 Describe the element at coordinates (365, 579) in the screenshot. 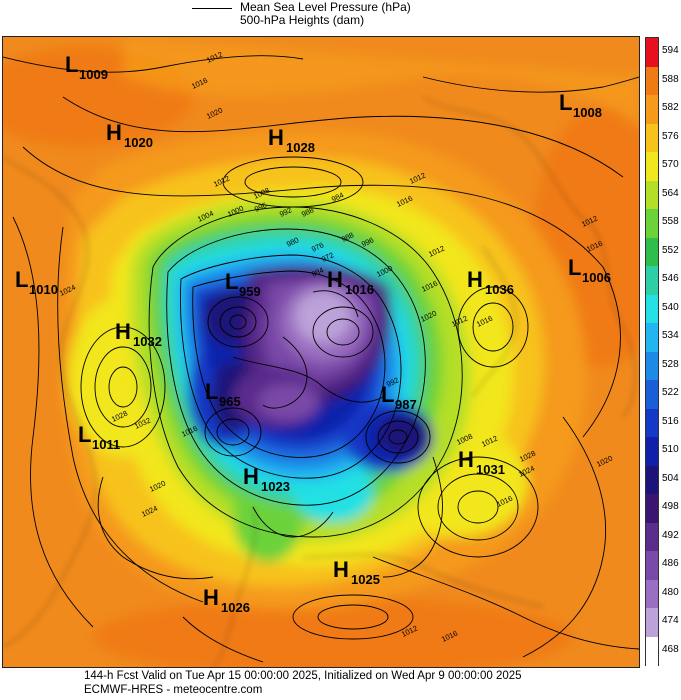

I see `pressure-center-value: 1025` at that location.